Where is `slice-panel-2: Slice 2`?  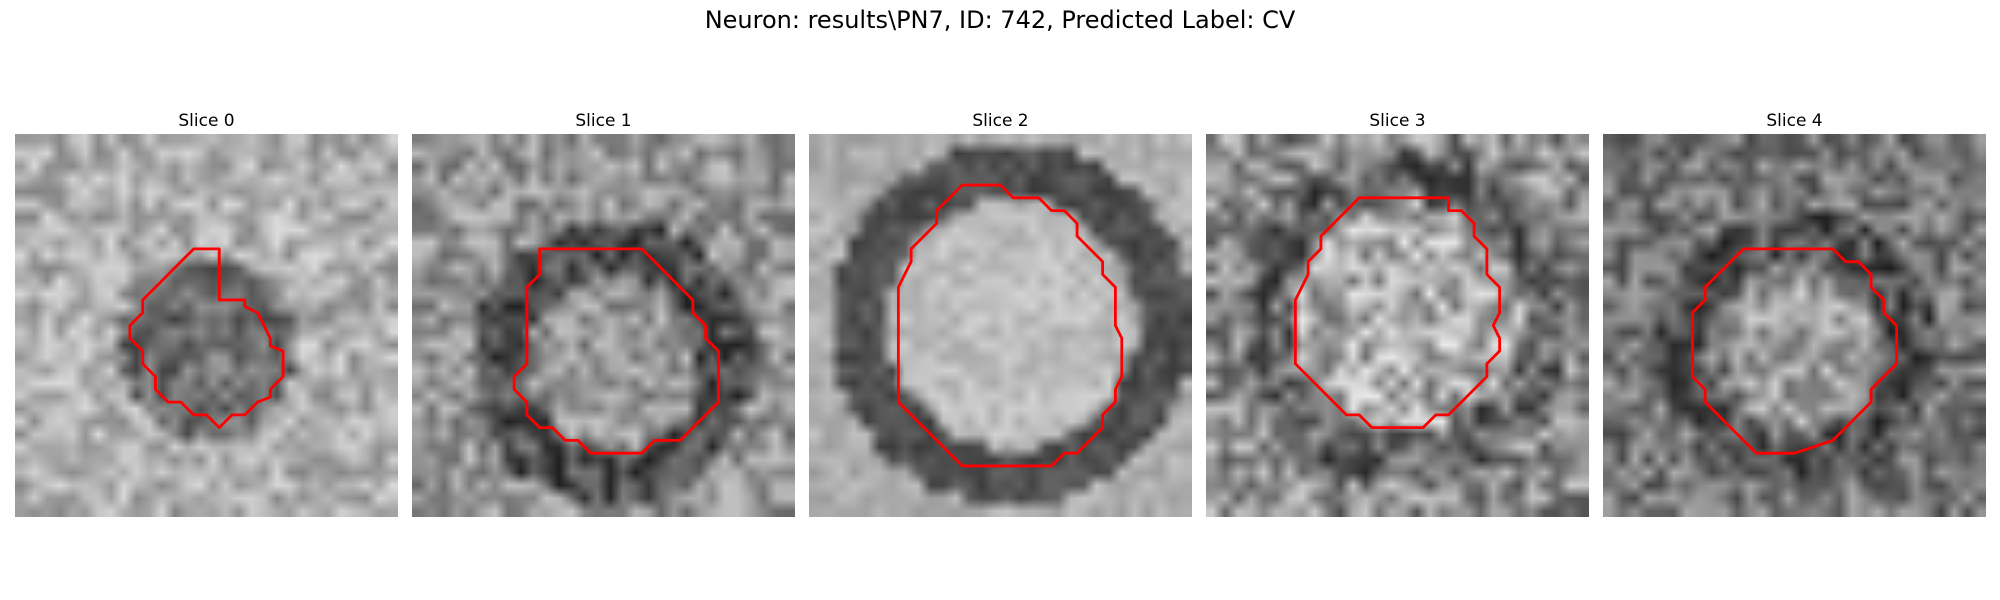 slice-panel-2: Slice 2 is located at coordinates (1000, 312).